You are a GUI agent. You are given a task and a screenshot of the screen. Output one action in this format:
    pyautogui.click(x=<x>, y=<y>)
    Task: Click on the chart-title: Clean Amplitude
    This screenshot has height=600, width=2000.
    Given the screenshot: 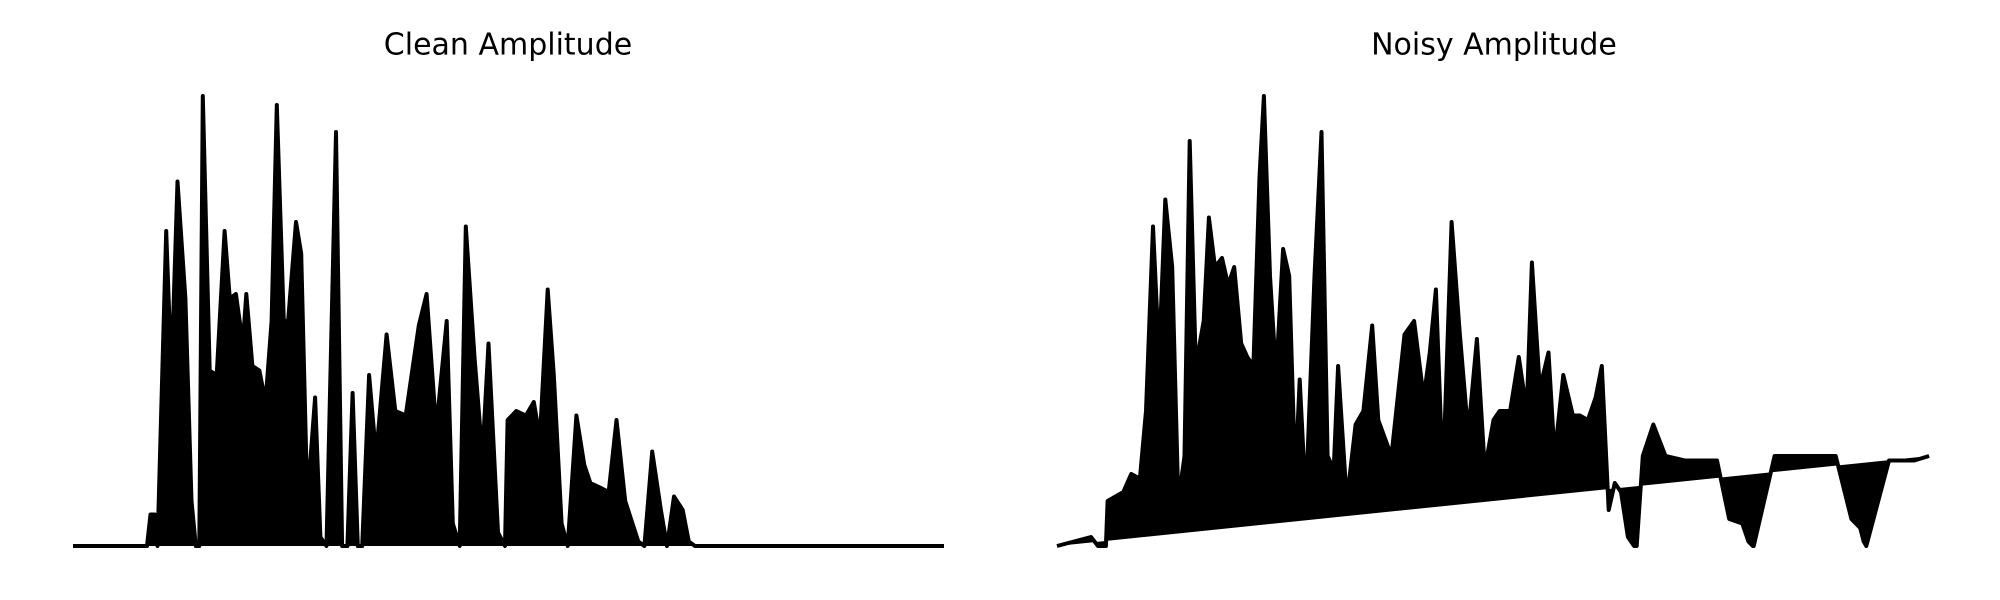 What is the action you would take?
    pyautogui.click(x=508, y=45)
    